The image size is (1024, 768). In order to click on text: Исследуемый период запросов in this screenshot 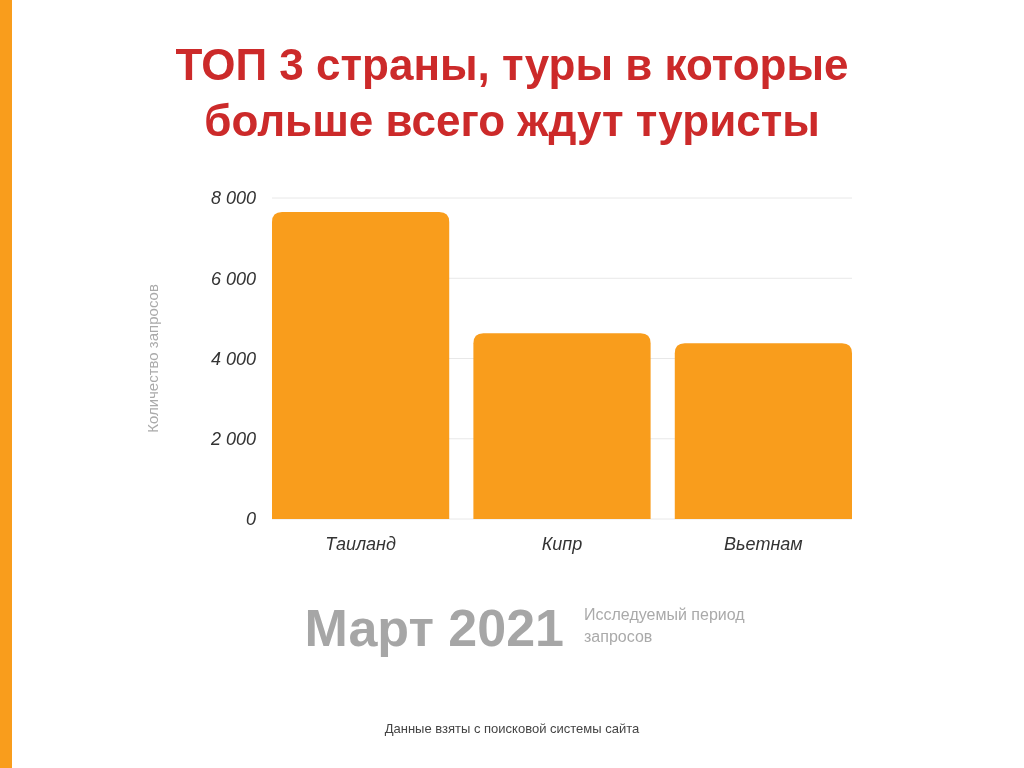, I will do `click(665, 625)`.